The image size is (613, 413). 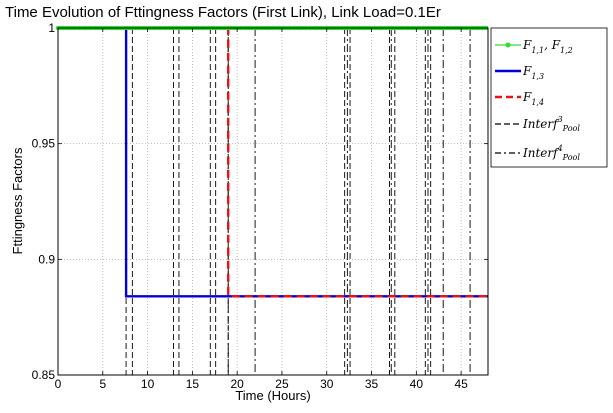 I want to click on x-tick-label: 10, so click(x=148, y=384).